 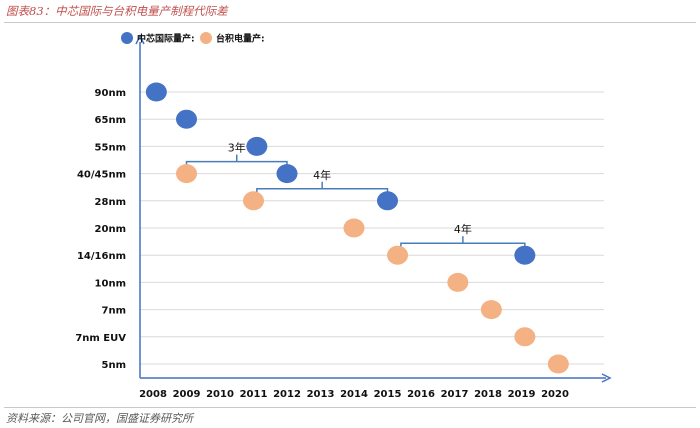 I want to click on y-axis-arrow, so click(x=140, y=39).